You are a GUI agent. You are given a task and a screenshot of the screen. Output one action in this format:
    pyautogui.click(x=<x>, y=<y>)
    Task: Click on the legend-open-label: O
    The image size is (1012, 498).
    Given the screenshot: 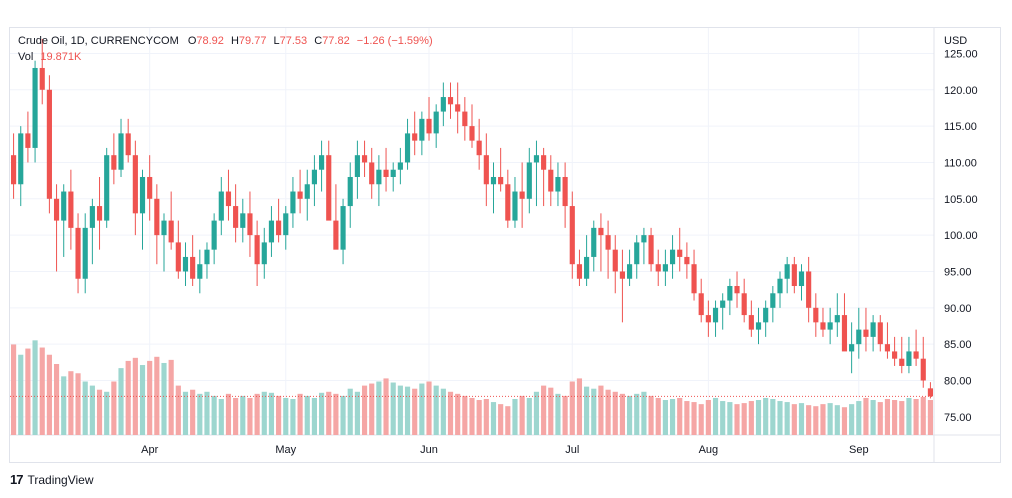 What is the action you would take?
    pyautogui.click(x=192, y=41)
    